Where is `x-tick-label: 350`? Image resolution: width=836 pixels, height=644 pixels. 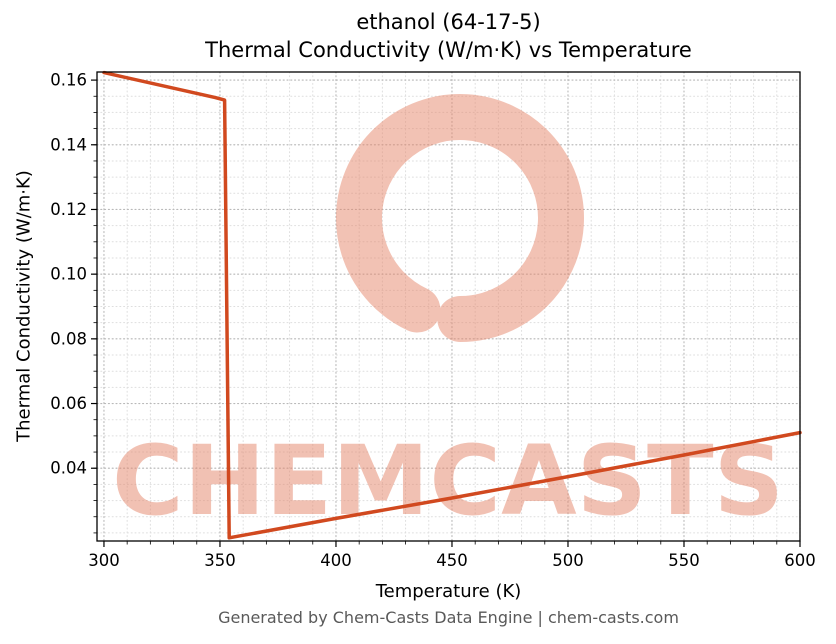
x-tick-label: 350 is located at coordinates (220, 560).